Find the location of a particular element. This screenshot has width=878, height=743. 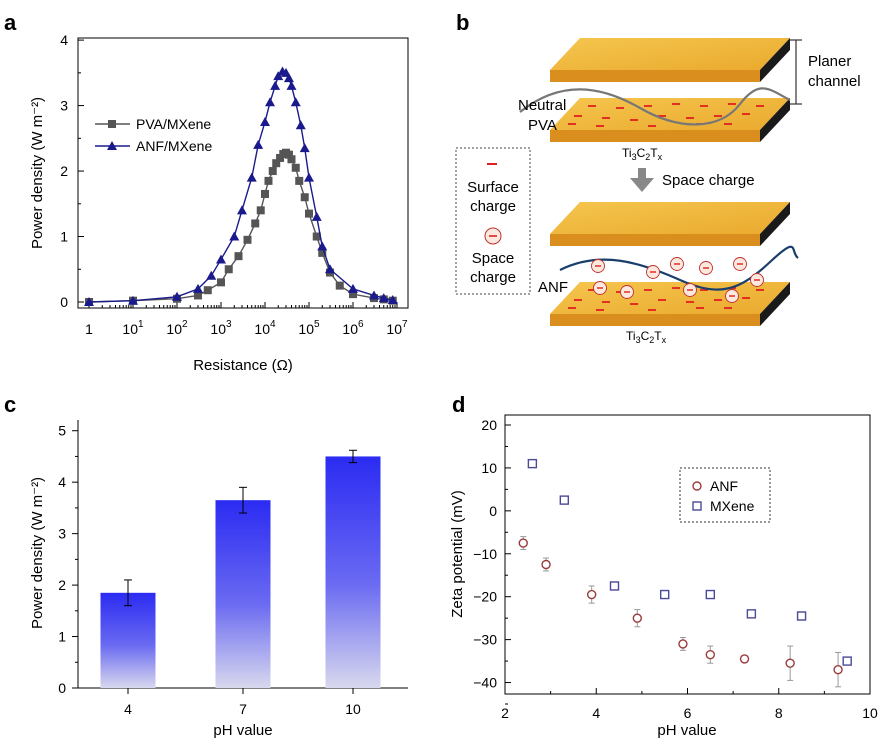

y-tick-label: −40 is located at coordinates (485, 683).